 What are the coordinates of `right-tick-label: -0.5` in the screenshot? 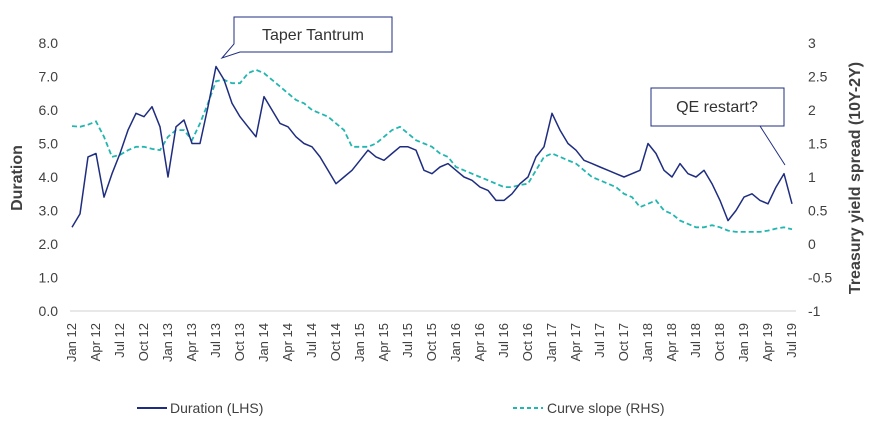 It's located at (820, 278).